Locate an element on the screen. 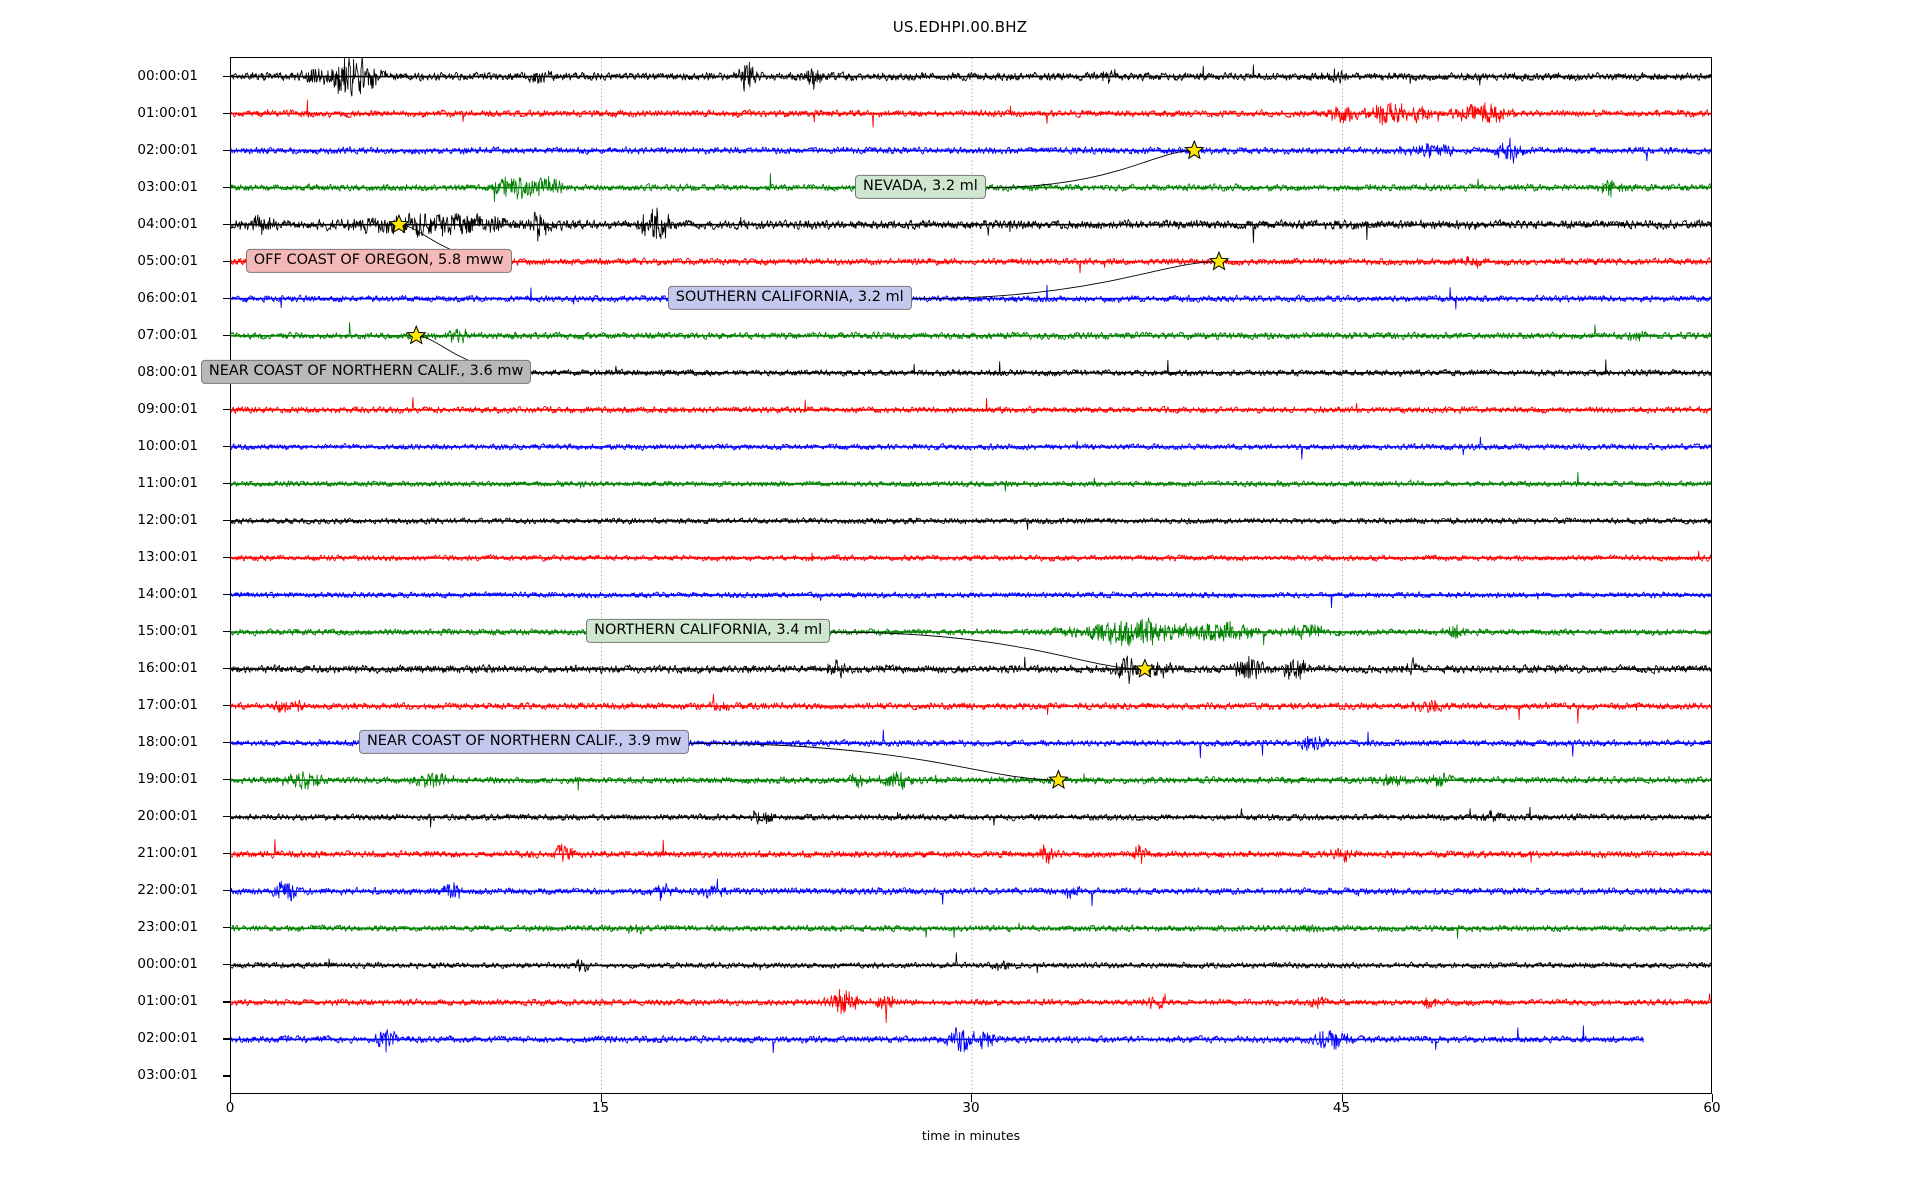 The width and height of the screenshot is (1920, 1200). y-tick-label: 06:00:01 is located at coordinates (167, 297).